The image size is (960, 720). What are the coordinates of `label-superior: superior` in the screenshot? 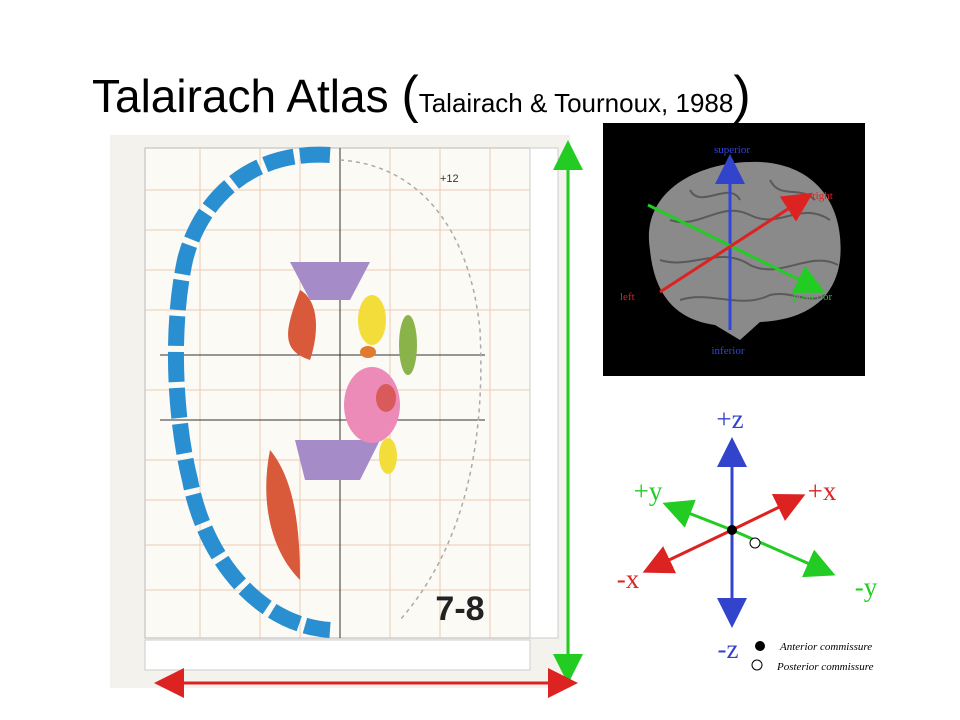 It's located at (732, 150).